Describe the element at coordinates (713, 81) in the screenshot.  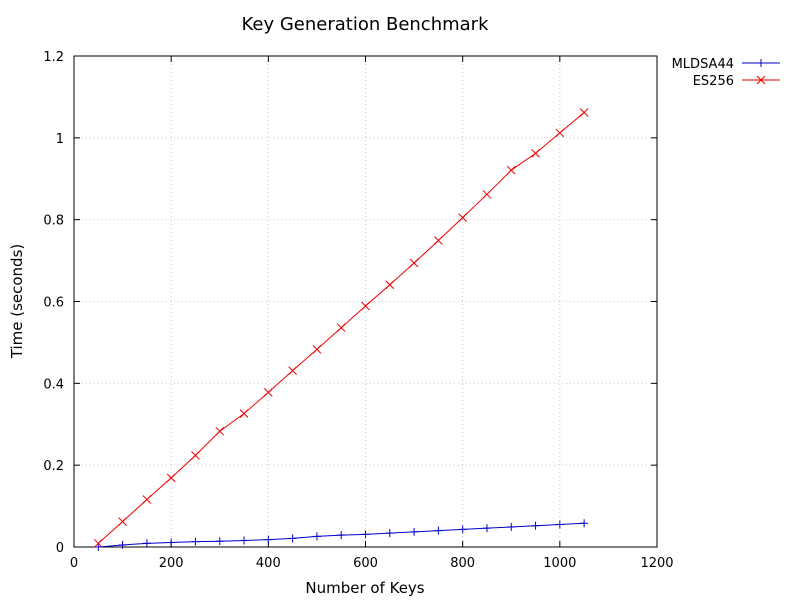
I see `legend-label-es256: ES256` at that location.